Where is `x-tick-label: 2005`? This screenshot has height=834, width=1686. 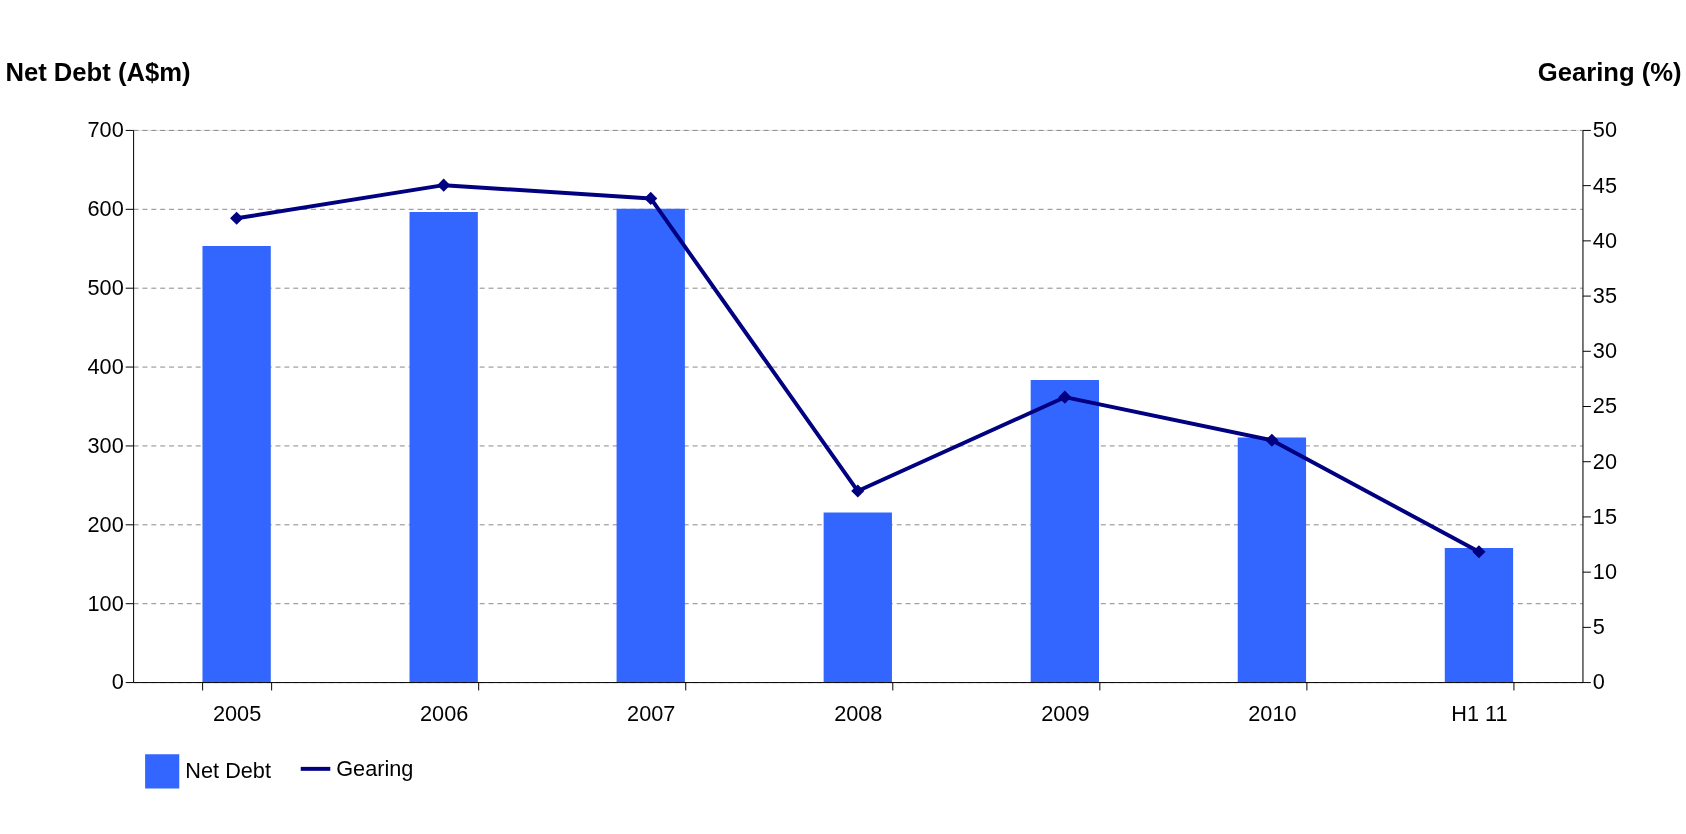
x-tick-label: 2005 is located at coordinates (237, 714).